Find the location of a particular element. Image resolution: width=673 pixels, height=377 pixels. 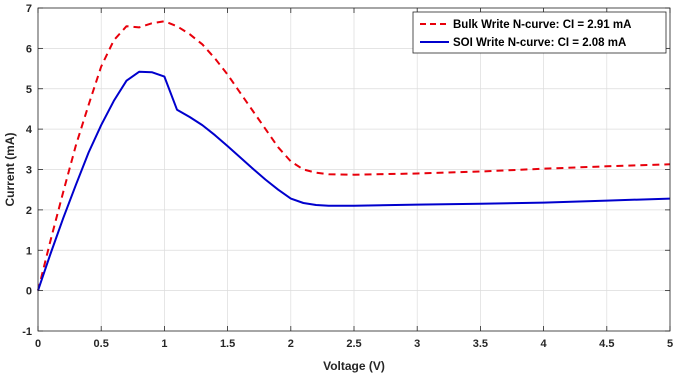

y-tick-label: 5 is located at coordinates (29, 90).